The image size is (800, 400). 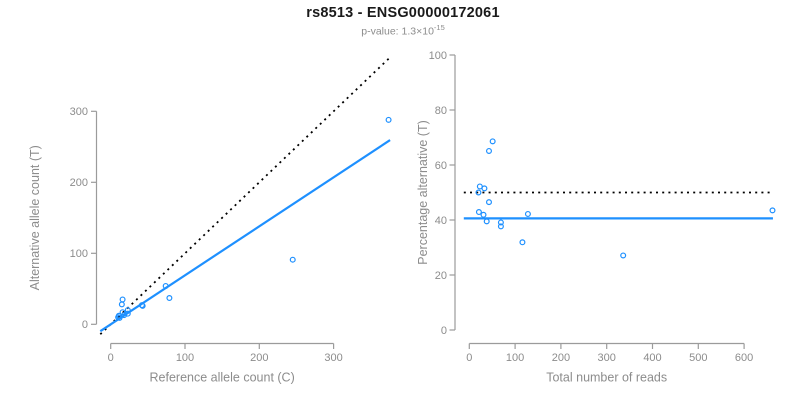 What do you see at coordinates (652, 358) in the screenshot?
I see `x-tick-label: 400` at bounding box center [652, 358].